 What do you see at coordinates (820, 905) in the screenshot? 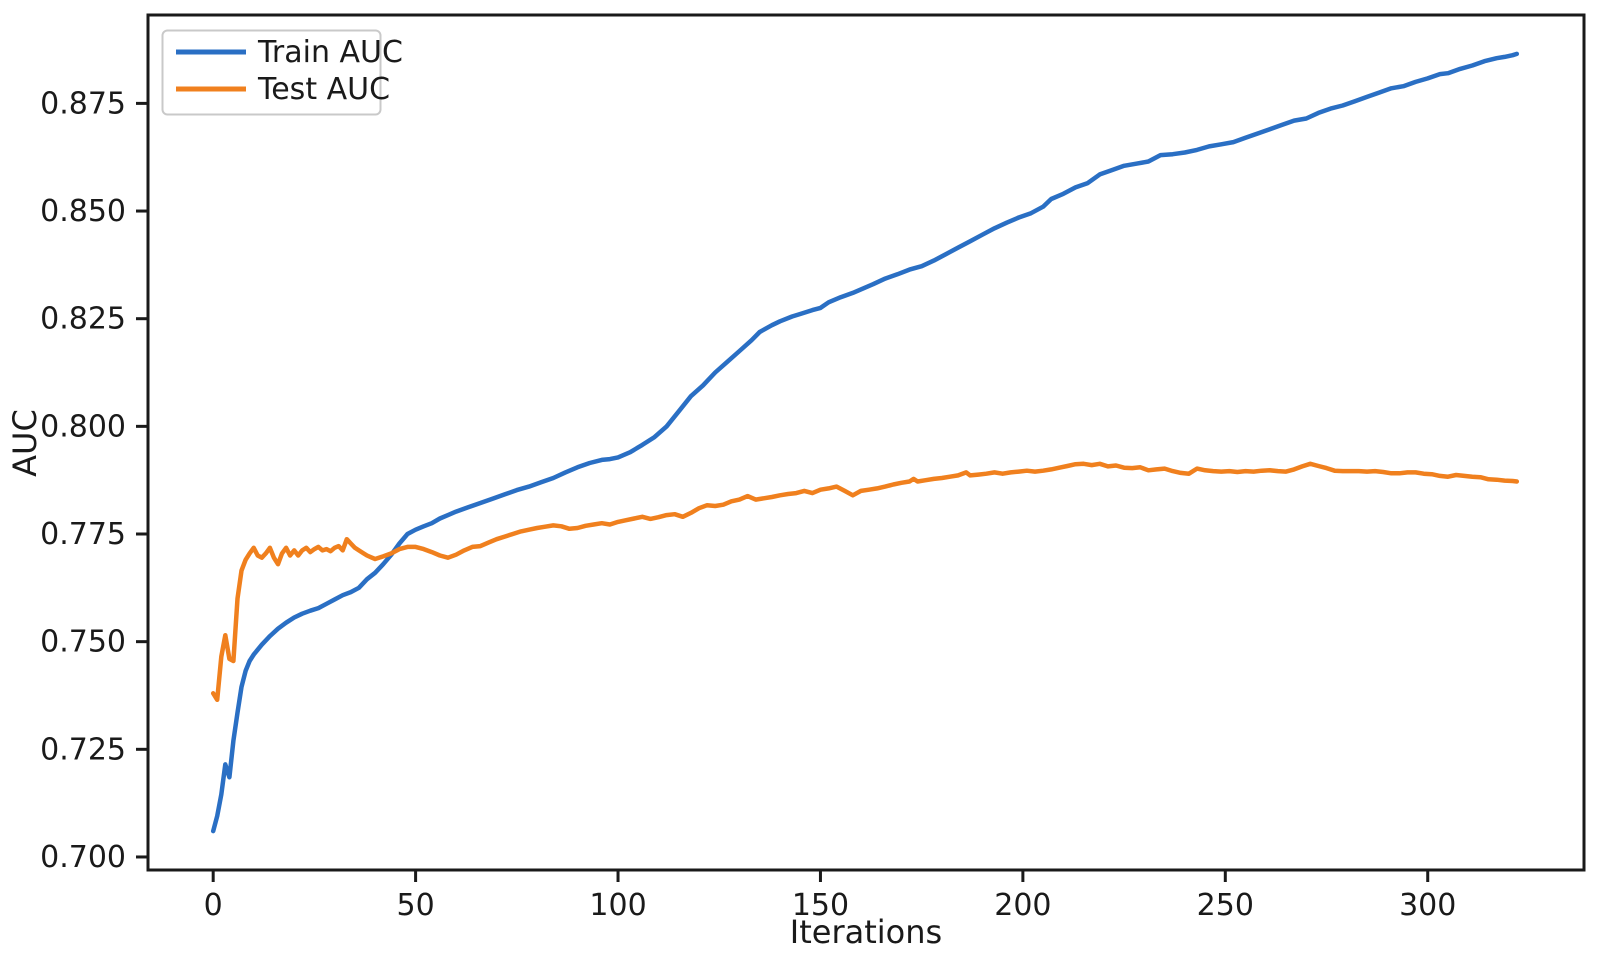
I see `x-tick-label: 150` at bounding box center [820, 905].